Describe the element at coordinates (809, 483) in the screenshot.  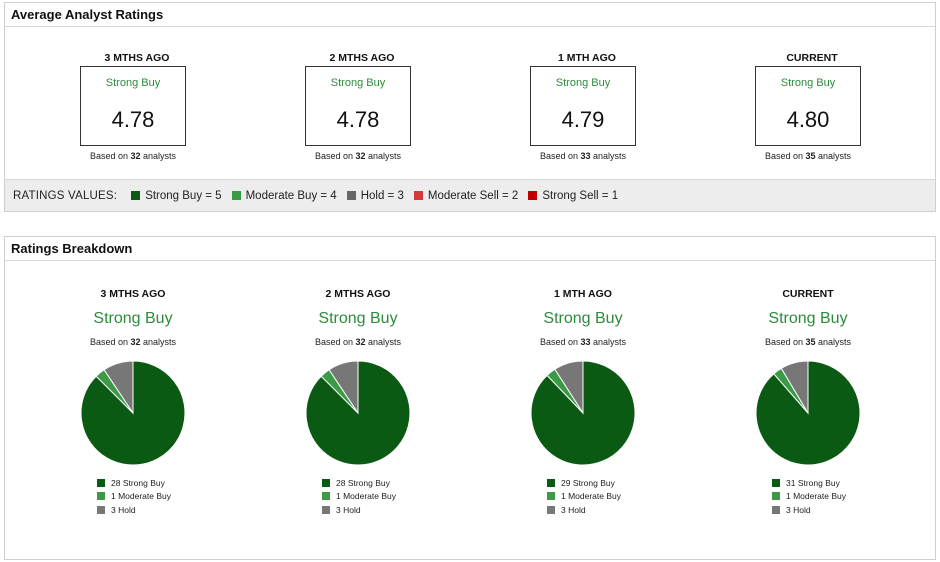
I see `legend-item-strong-buy: 31 Strong Buy` at that location.